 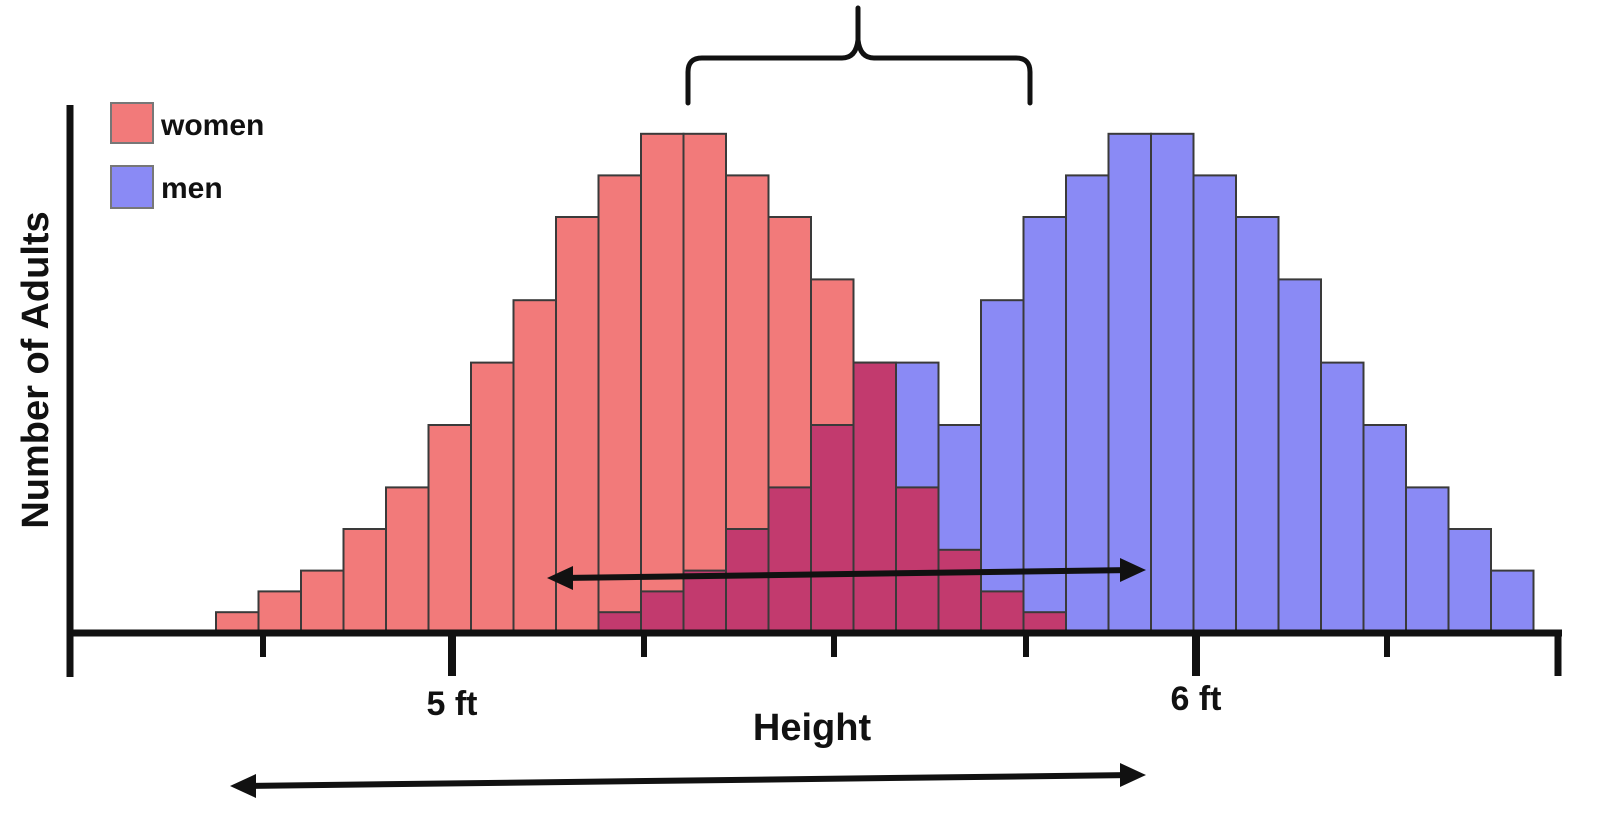 What do you see at coordinates (212, 125) in the screenshot?
I see `legend-label-women: women` at bounding box center [212, 125].